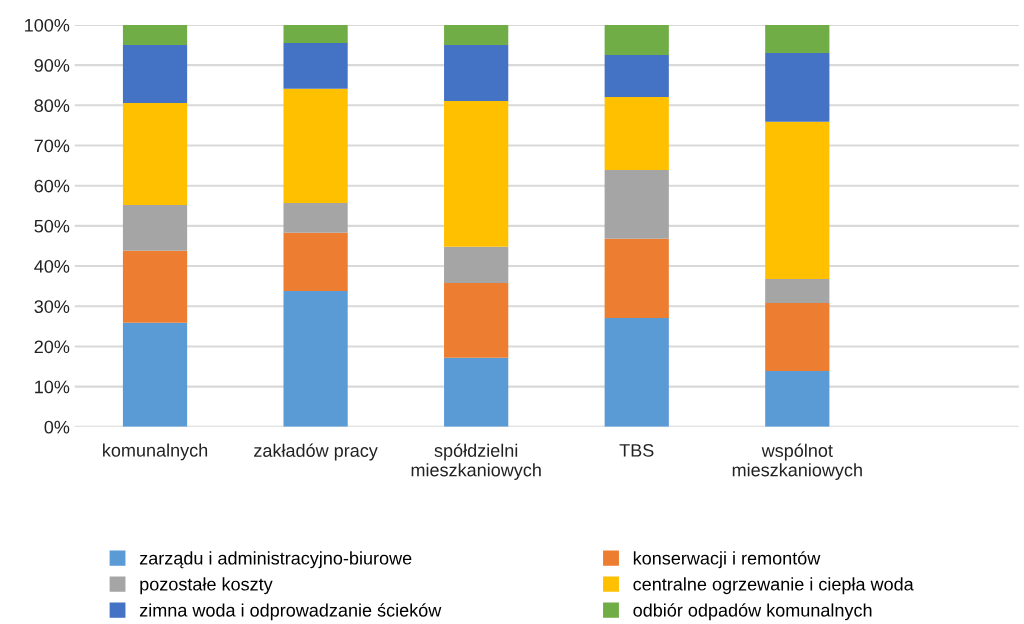 The height and width of the screenshot is (624, 1024). What do you see at coordinates (290, 612) in the screenshot?
I see `legend-label: zimna woda i odprowadzanie ścieków` at bounding box center [290, 612].